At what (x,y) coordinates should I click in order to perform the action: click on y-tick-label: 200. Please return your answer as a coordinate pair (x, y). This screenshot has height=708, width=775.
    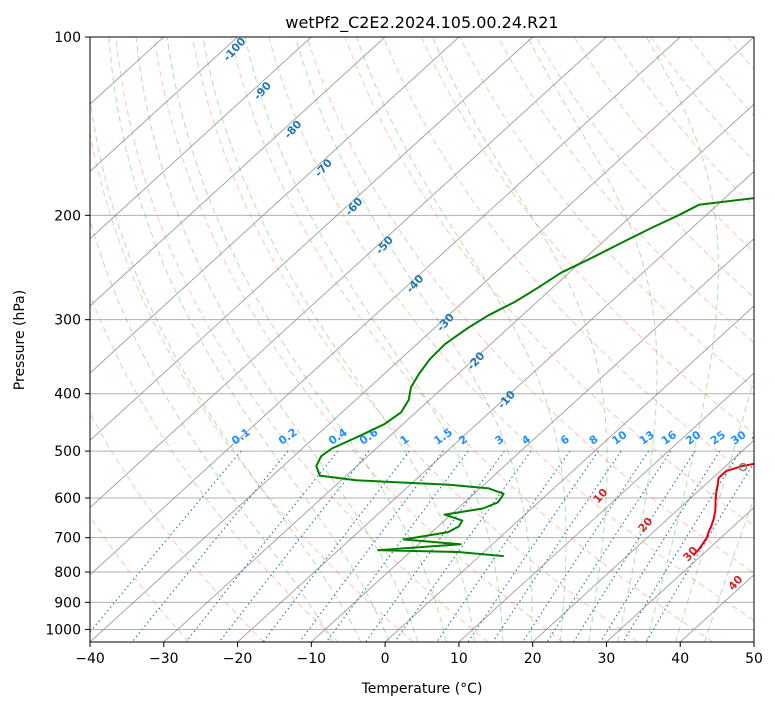
    Looking at the image, I should click on (67, 216).